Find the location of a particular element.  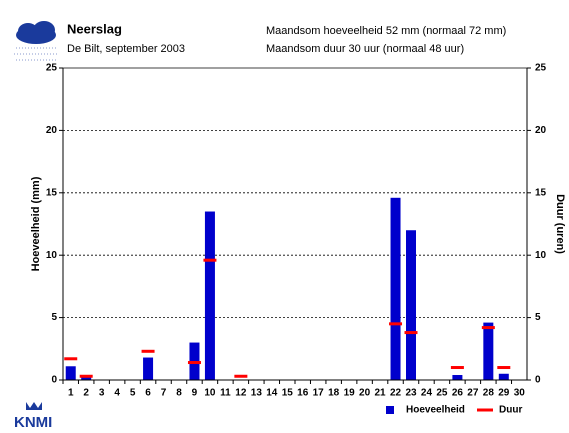

y2-tick-label: 25 is located at coordinates (541, 68).